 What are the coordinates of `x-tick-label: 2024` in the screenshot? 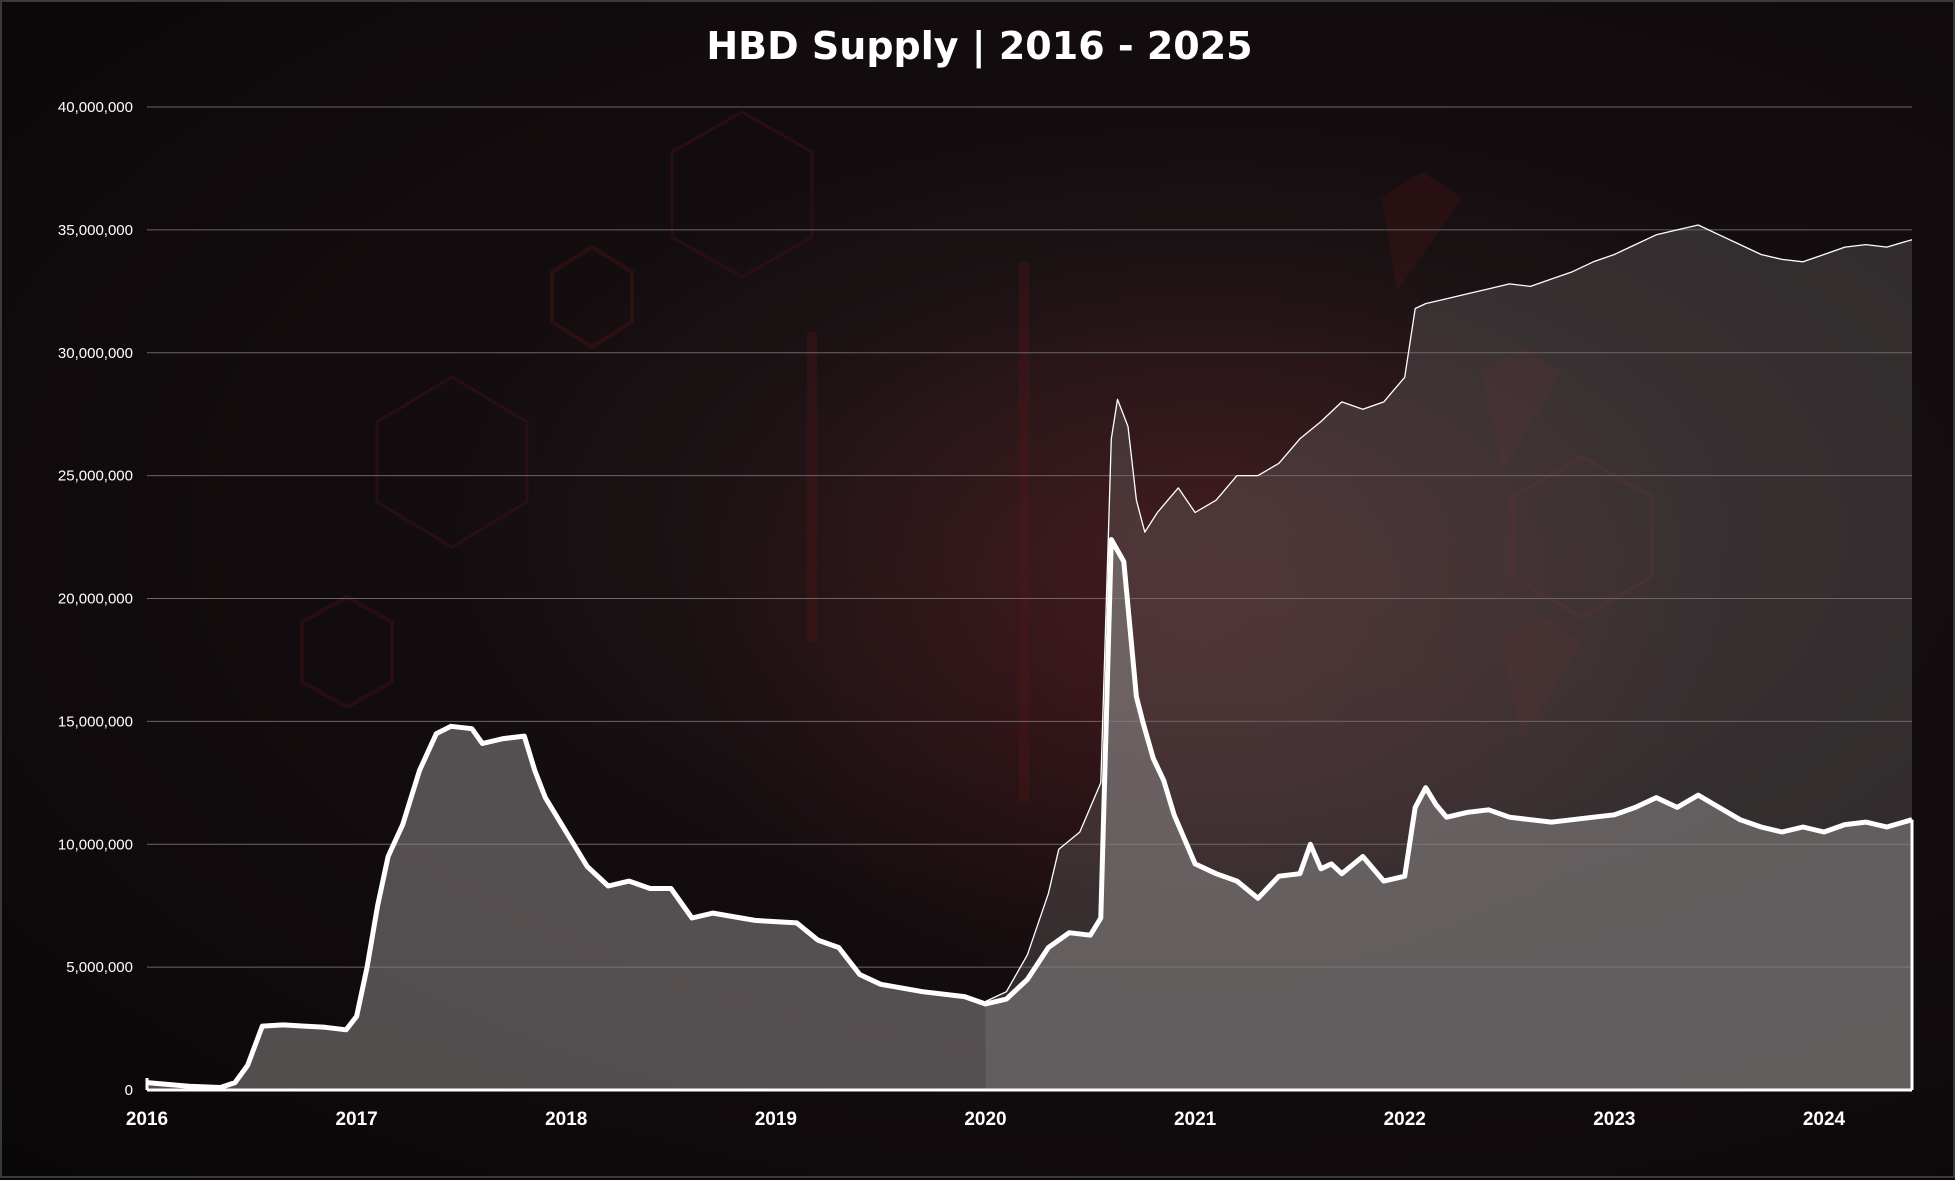 It's located at (1824, 1119).